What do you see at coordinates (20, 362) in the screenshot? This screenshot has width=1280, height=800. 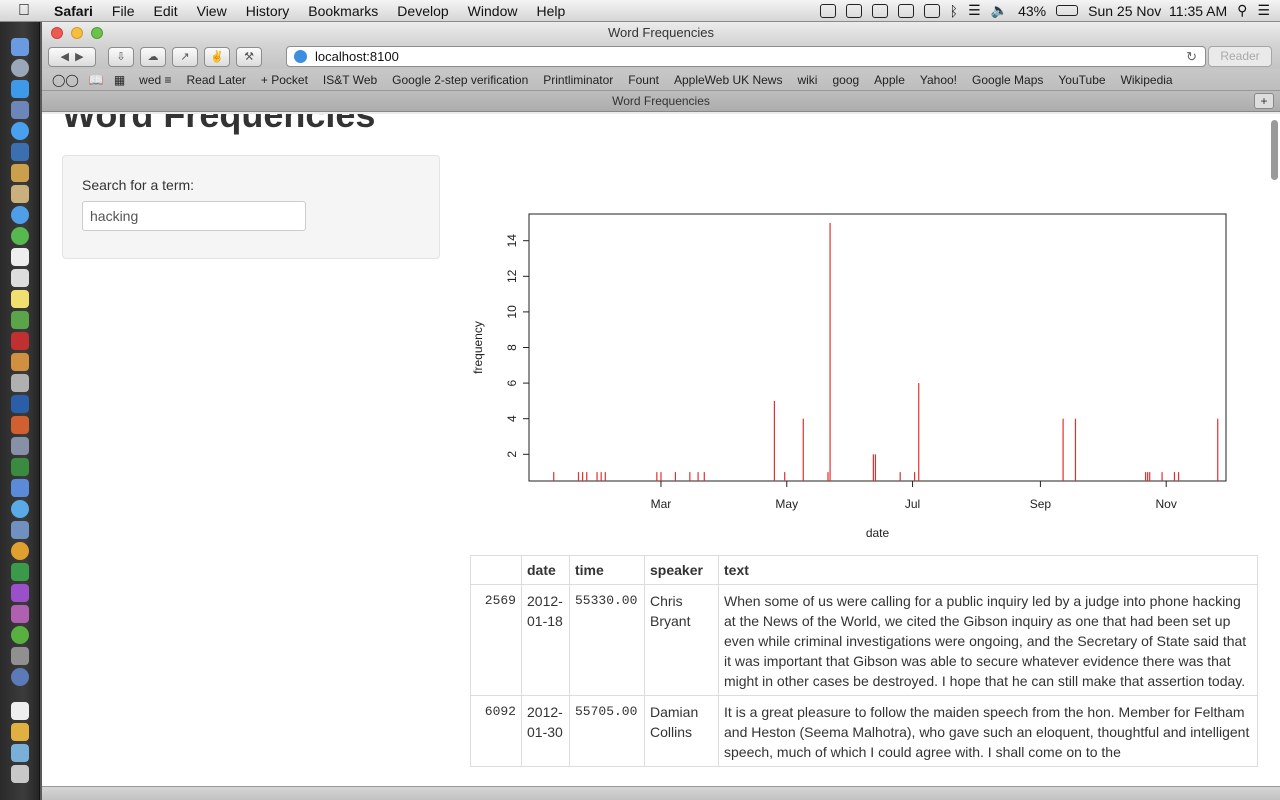 I see `iphoto-icon` at bounding box center [20, 362].